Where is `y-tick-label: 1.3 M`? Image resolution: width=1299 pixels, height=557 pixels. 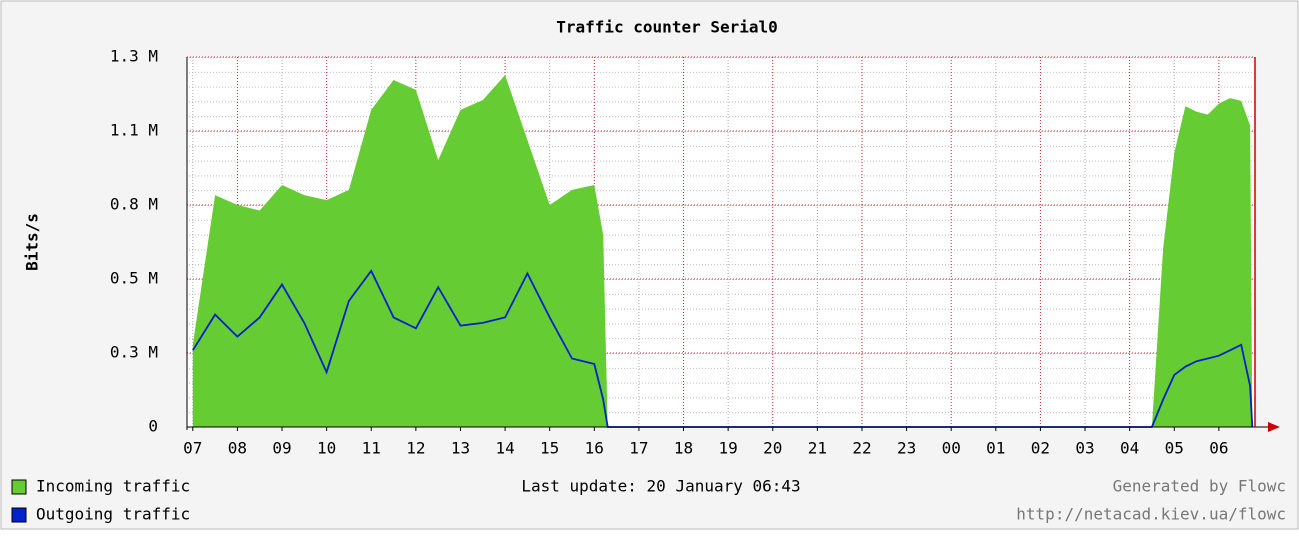 y-tick-label: 1.3 M is located at coordinates (134, 56).